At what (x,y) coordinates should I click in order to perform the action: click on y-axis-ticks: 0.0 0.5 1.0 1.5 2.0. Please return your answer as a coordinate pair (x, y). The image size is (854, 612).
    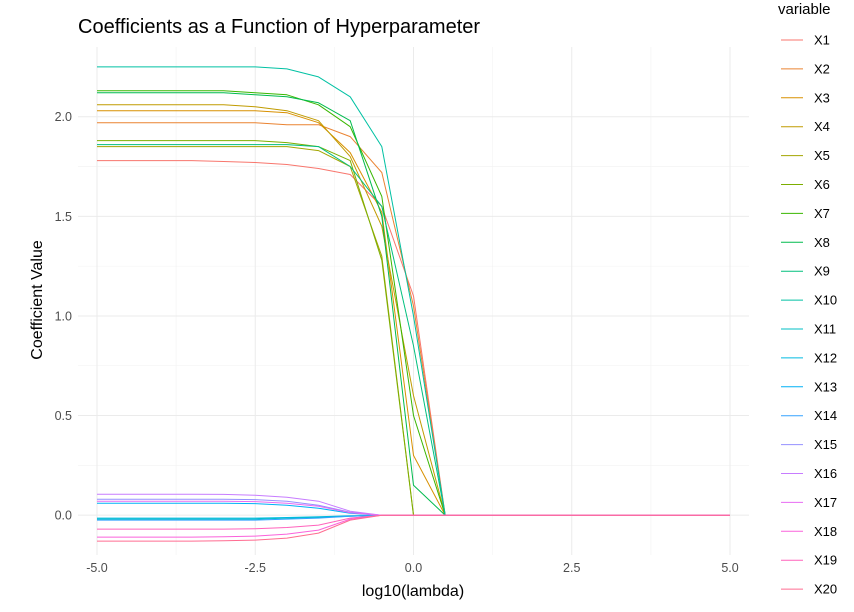
    Looking at the image, I should click on (63, 316).